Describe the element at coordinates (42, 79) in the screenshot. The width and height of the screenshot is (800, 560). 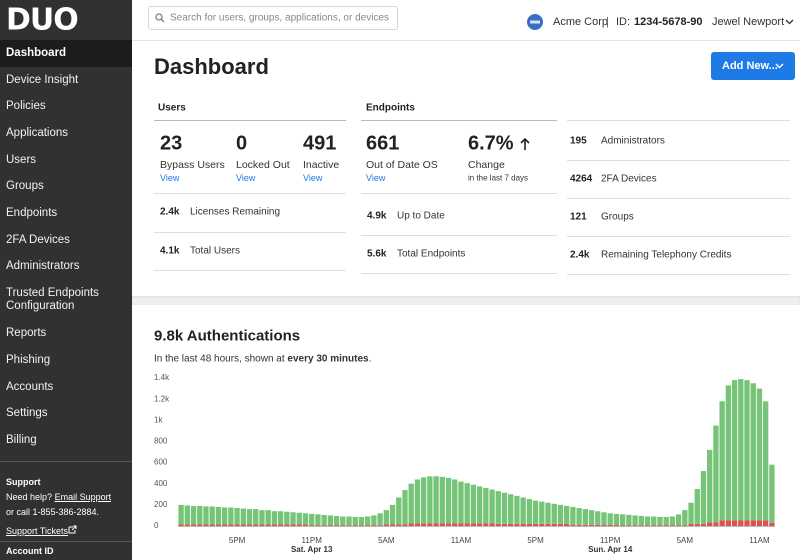
I see `nav-item: Device Insight` at that location.